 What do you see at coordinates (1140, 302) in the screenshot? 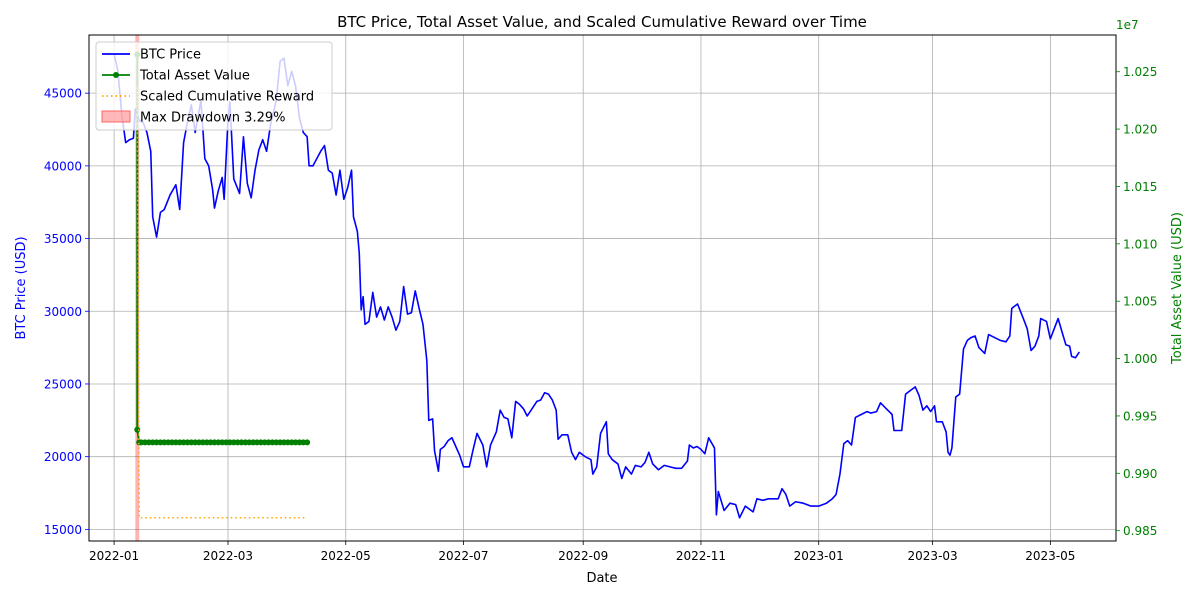
I see `y-right-tick-label: 1.005` at bounding box center [1140, 302].